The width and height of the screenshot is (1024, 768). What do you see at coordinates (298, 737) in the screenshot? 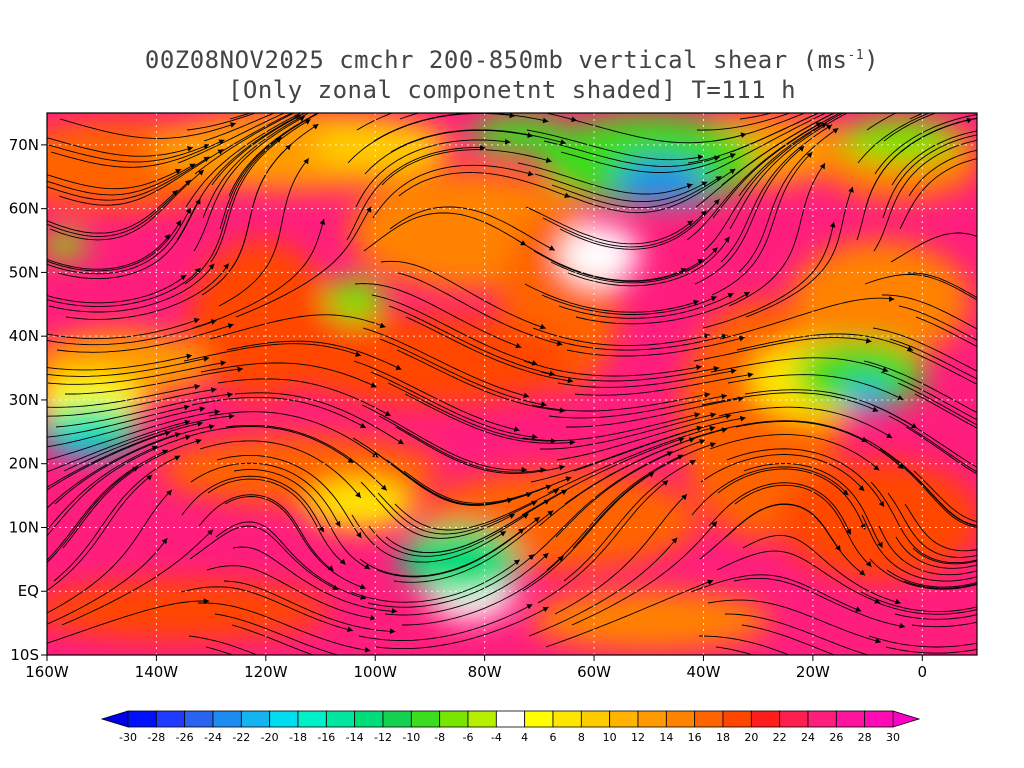
I see `colorbar-label: -18` at bounding box center [298, 737].